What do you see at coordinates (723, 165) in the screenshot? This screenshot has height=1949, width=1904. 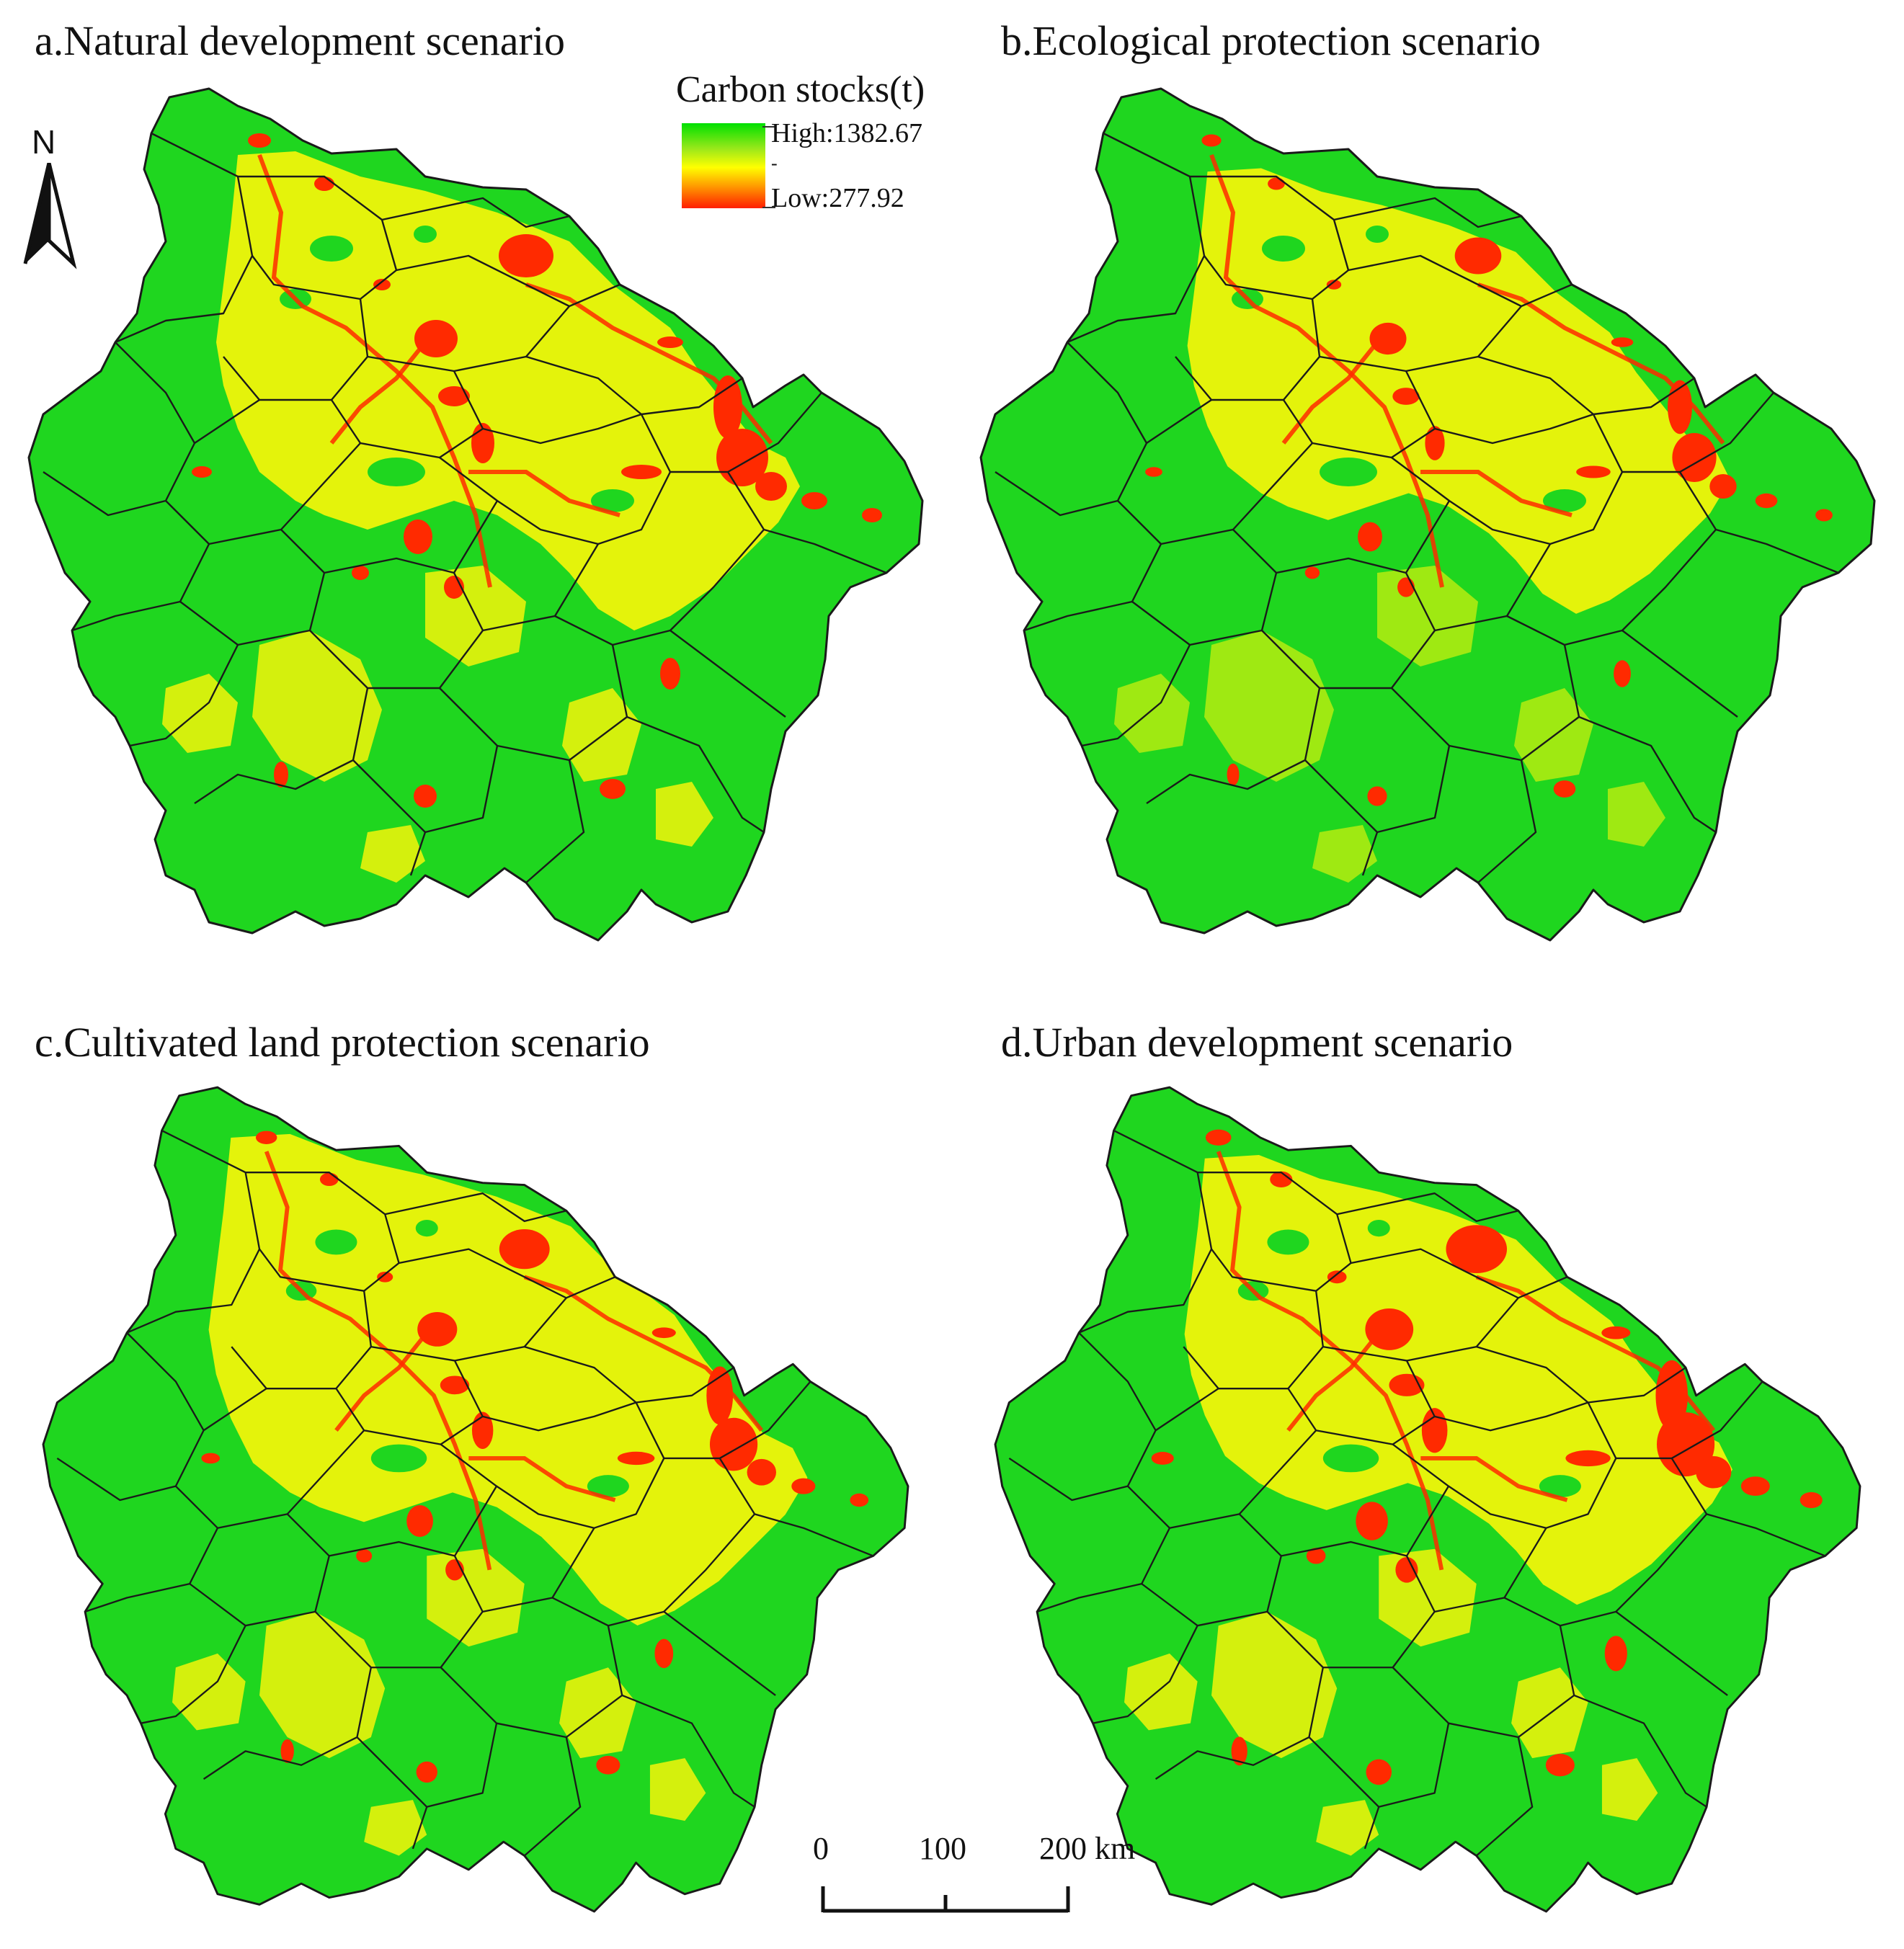 I see `legend-color-ramp` at bounding box center [723, 165].